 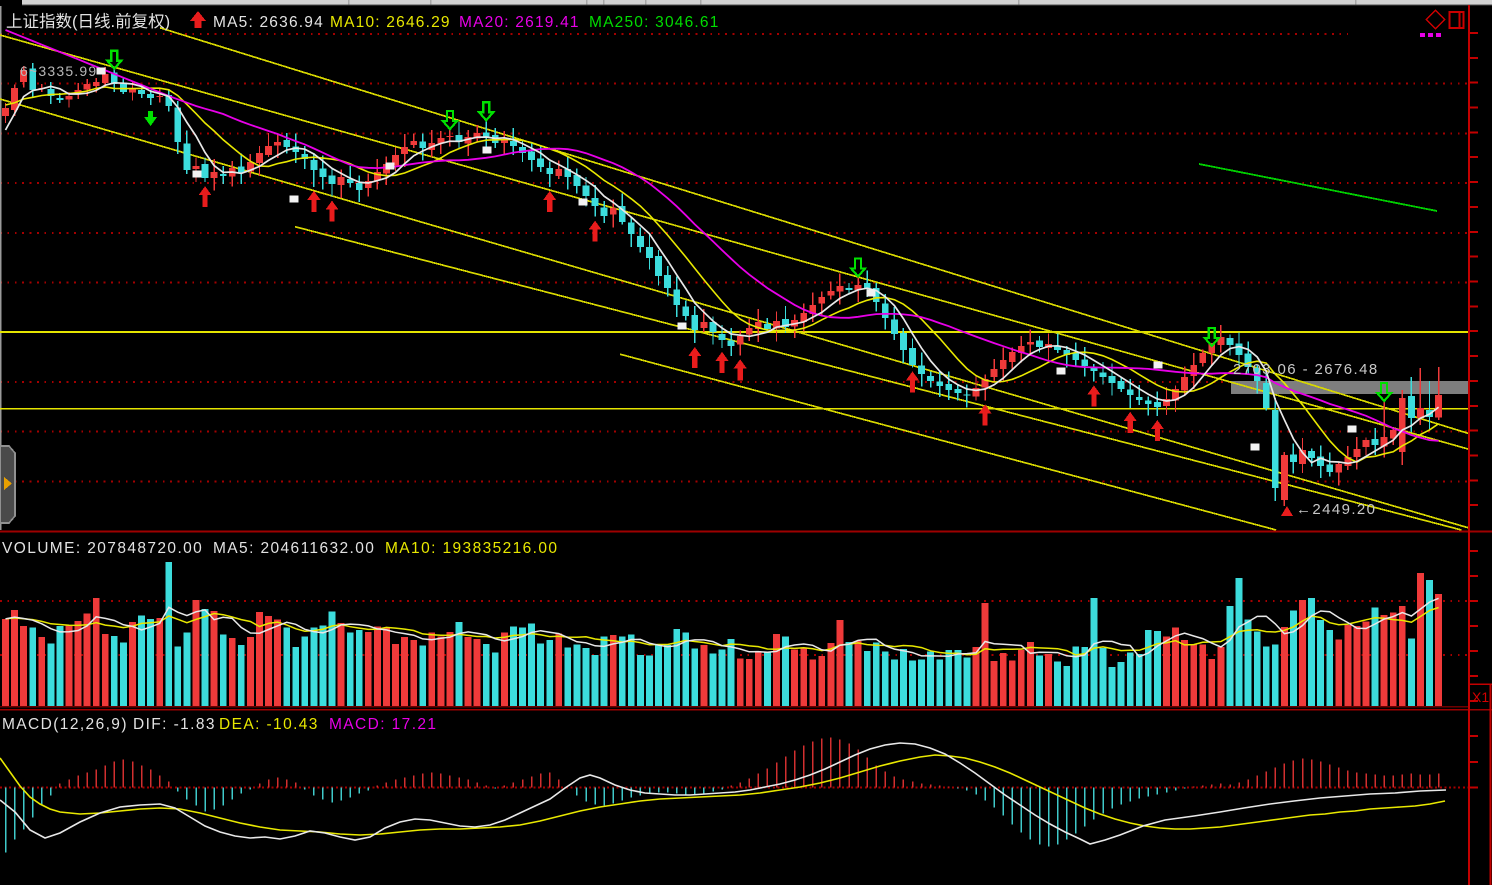 I want to click on svg-text: VOLUME: 207848720.00, so click(x=102, y=548).